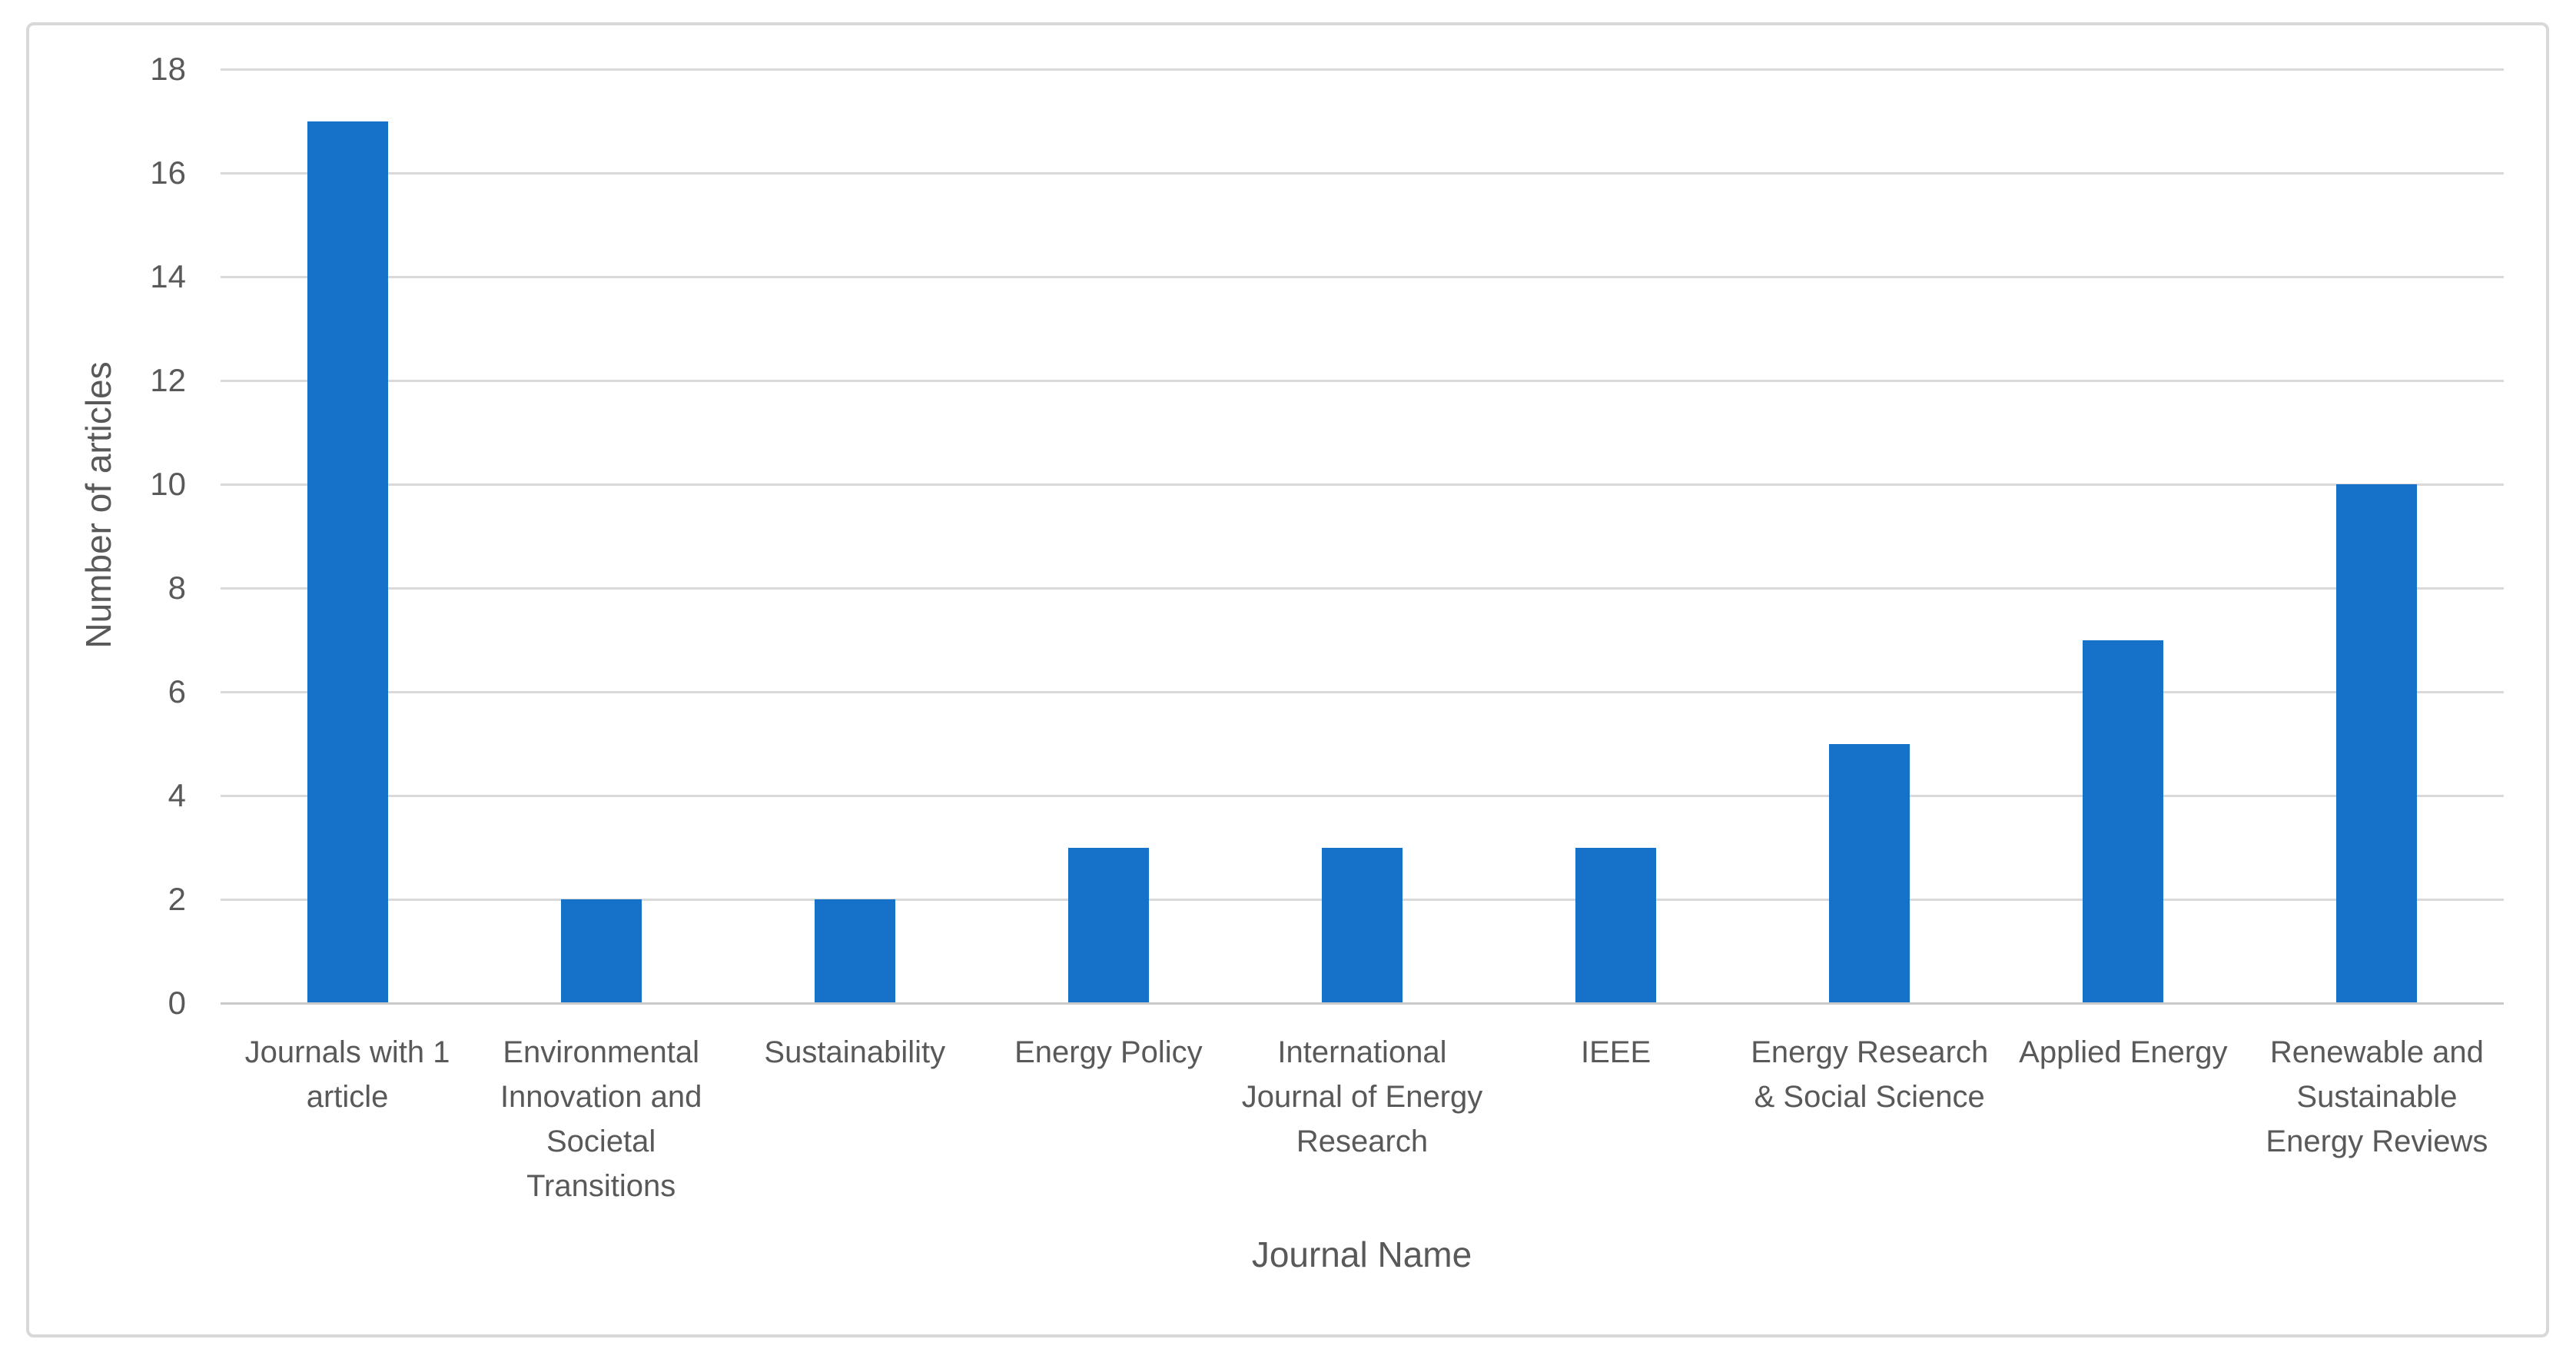 The width and height of the screenshot is (2576, 1359). Describe the element at coordinates (1108, 1052) in the screenshot. I see `category-label-4: Energy Policy` at that location.